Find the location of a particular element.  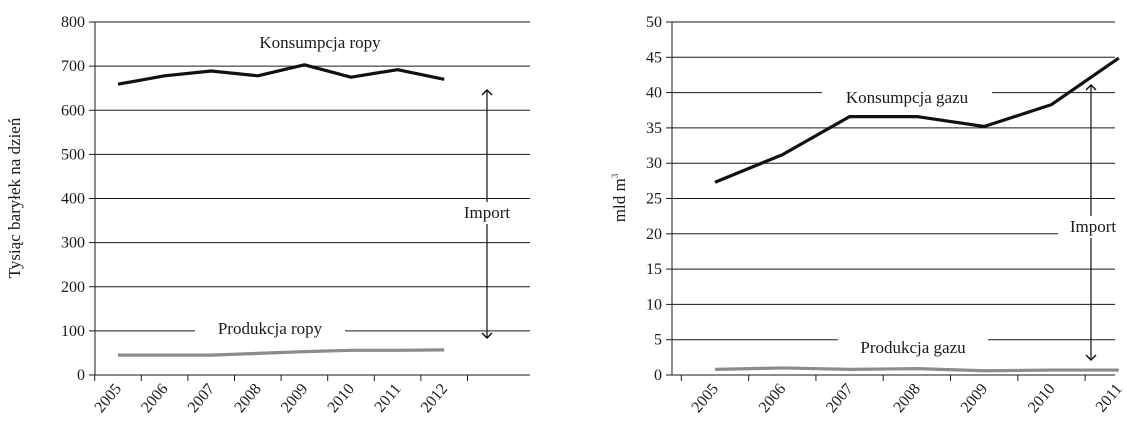

y-tick-label: 5 is located at coordinates (658, 340).